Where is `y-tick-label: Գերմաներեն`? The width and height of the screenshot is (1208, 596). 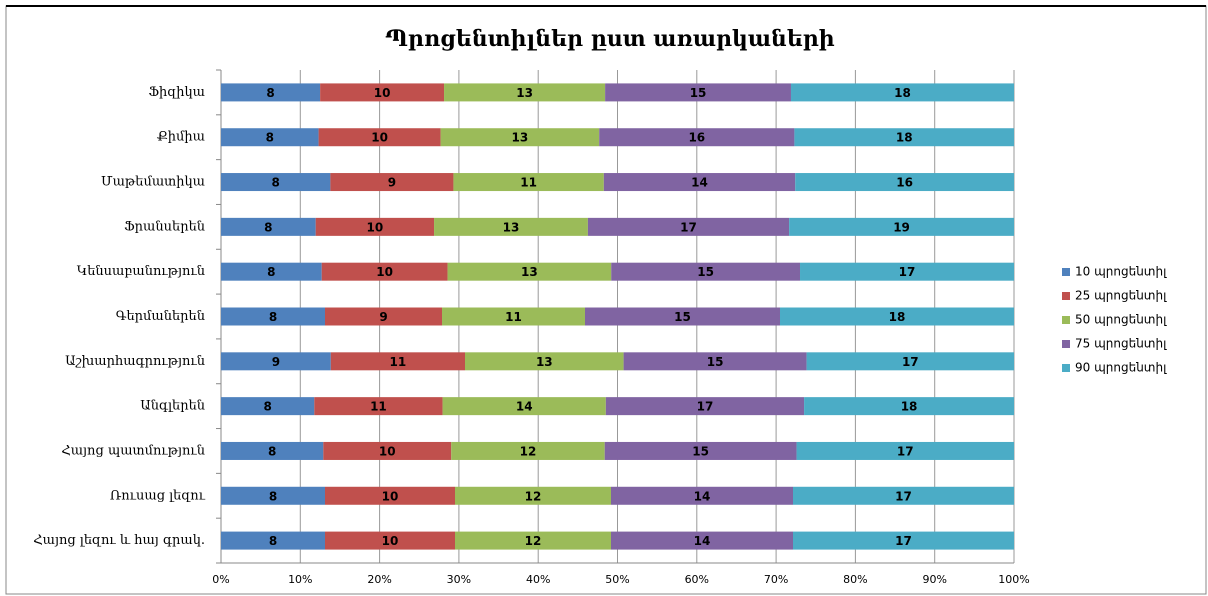 y-tick-label: Գերմաներեն is located at coordinates (160, 316).